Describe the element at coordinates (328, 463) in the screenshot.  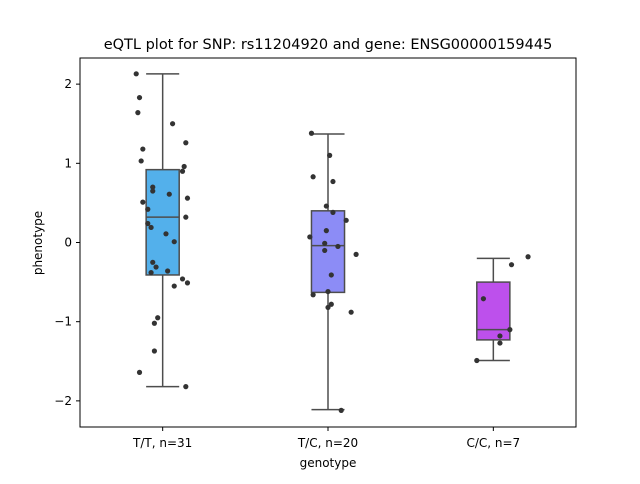
I see `x-axis-label: genotype` at that location.